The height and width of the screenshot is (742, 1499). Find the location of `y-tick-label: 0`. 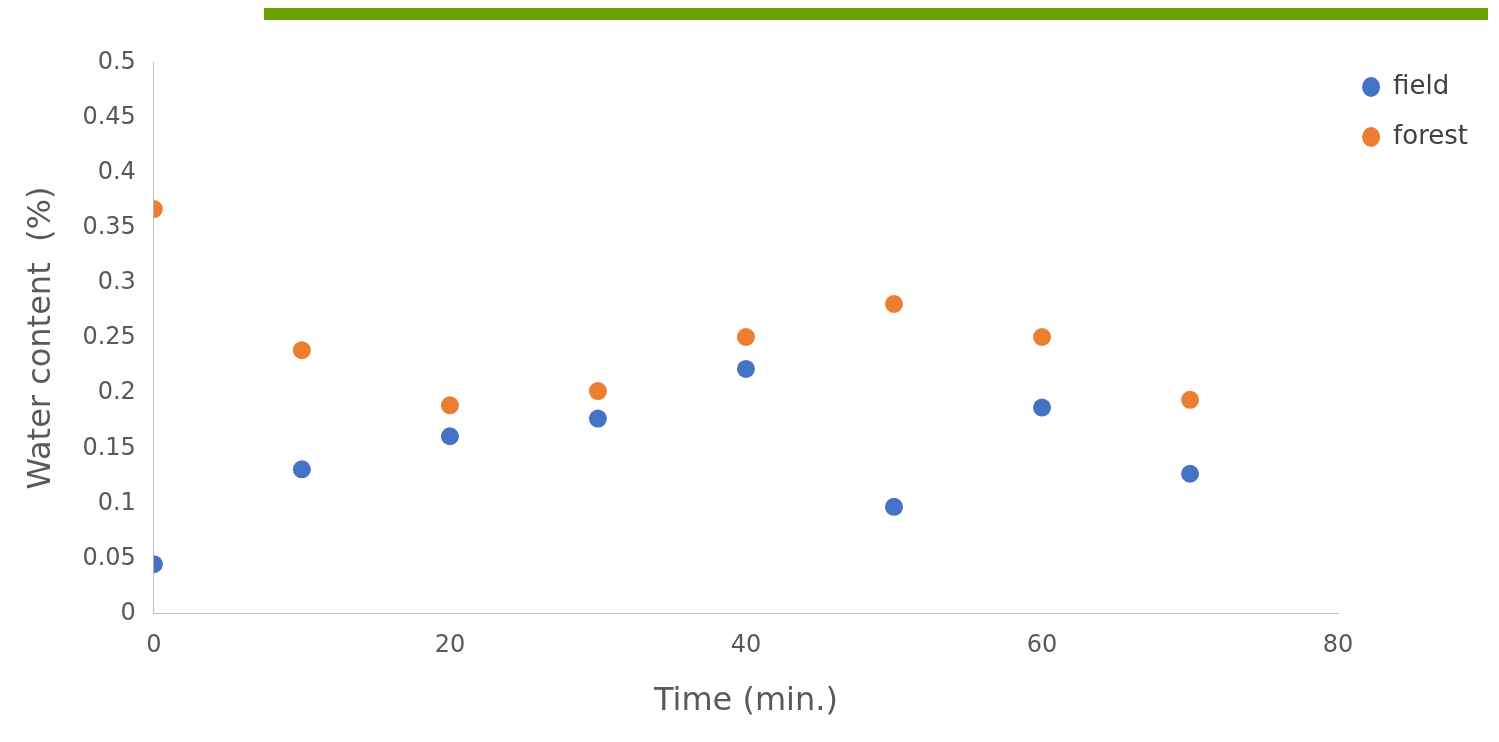

y-tick-label: 0 is located at coordinates (128, 612).